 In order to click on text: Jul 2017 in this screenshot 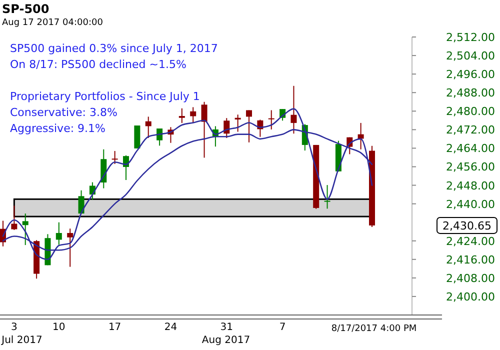, I will do `click(21, 340)`.